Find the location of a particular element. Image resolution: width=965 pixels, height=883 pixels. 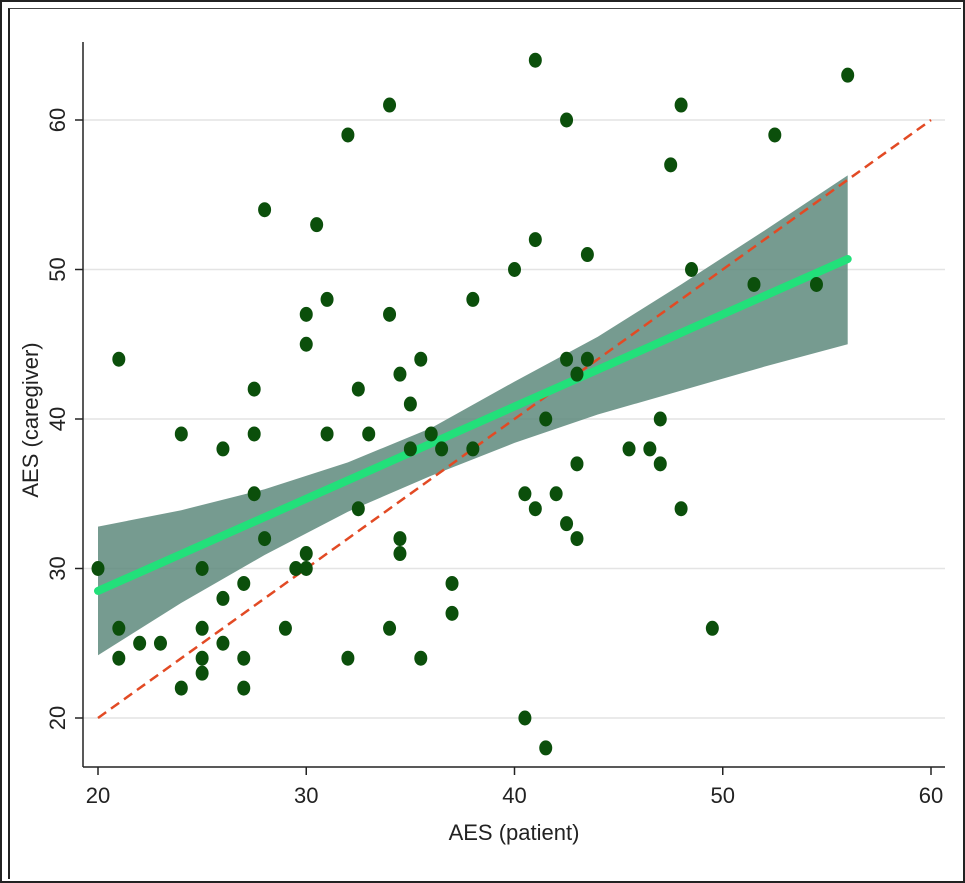

y-tick-label: 40 is located at coordinates (57, 419).